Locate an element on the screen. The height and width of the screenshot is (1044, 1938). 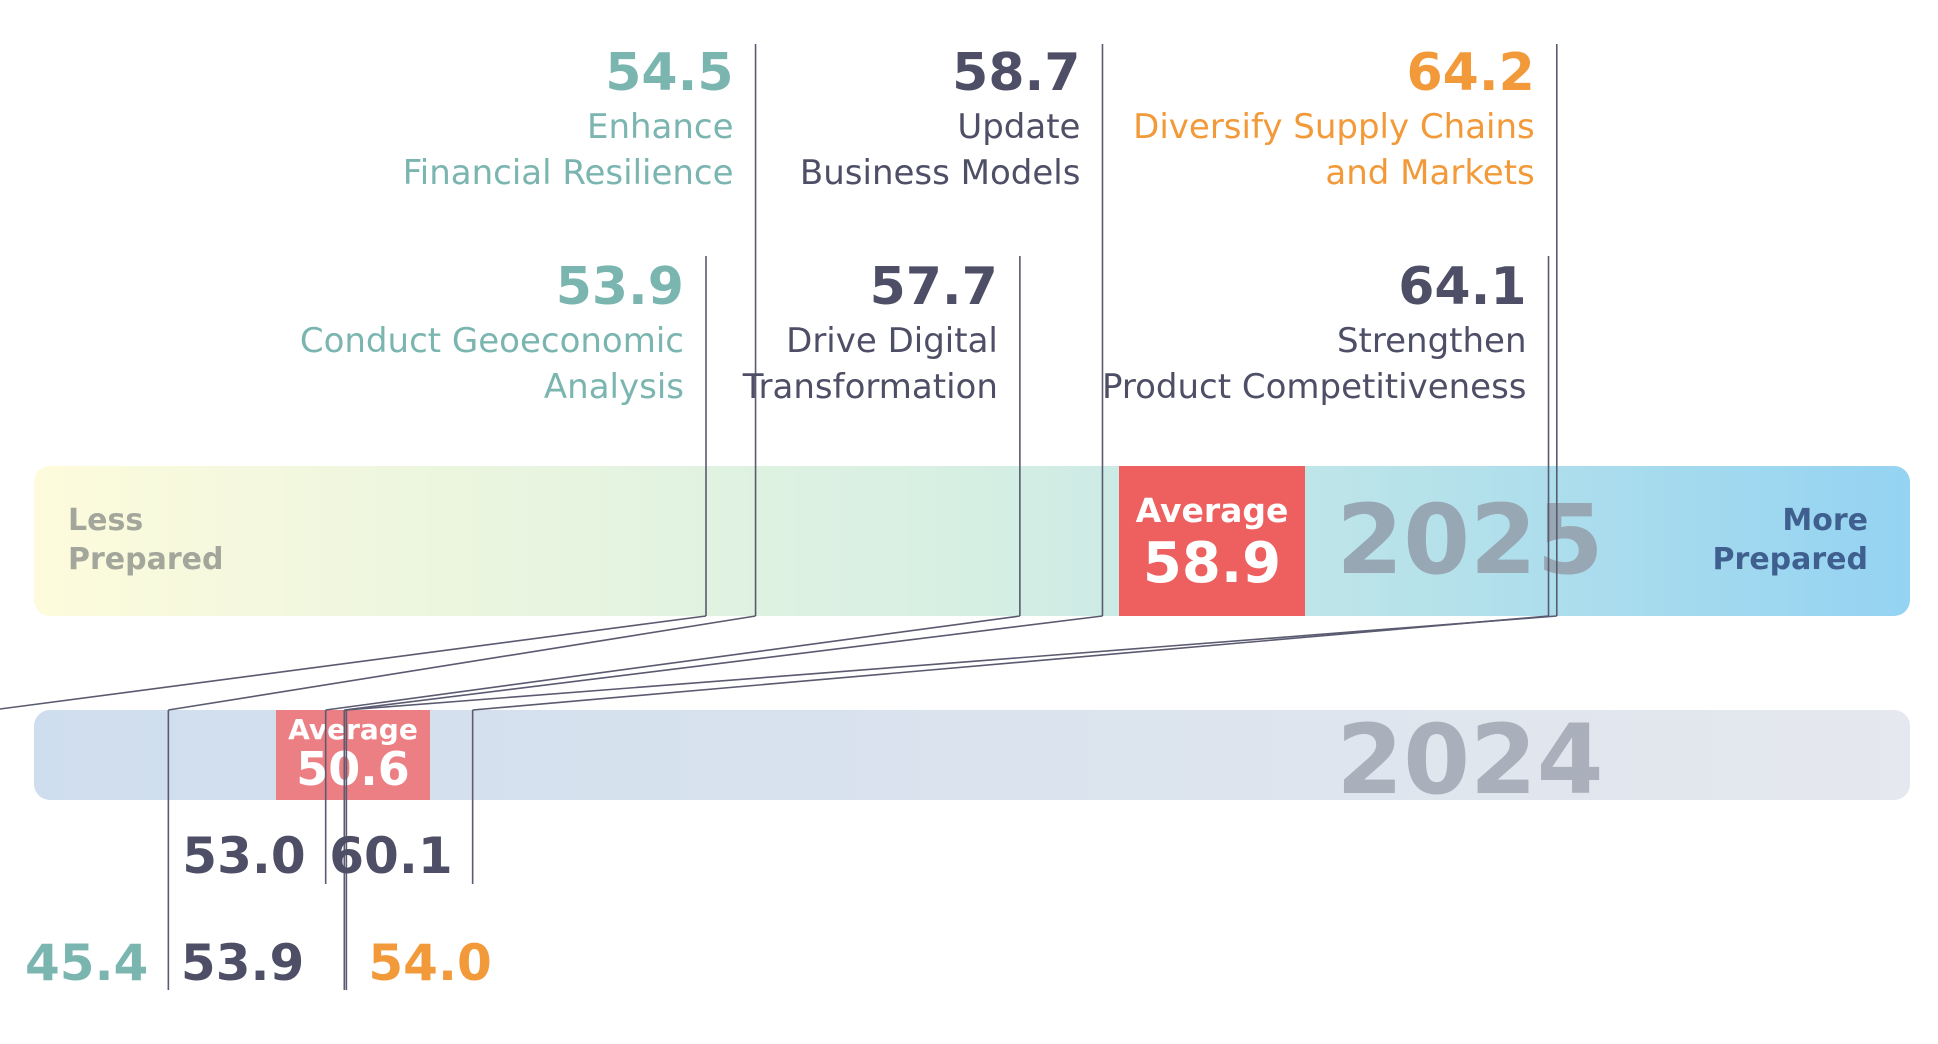
less-prepared-line2: Prepared is located at coordinates (145, 559).